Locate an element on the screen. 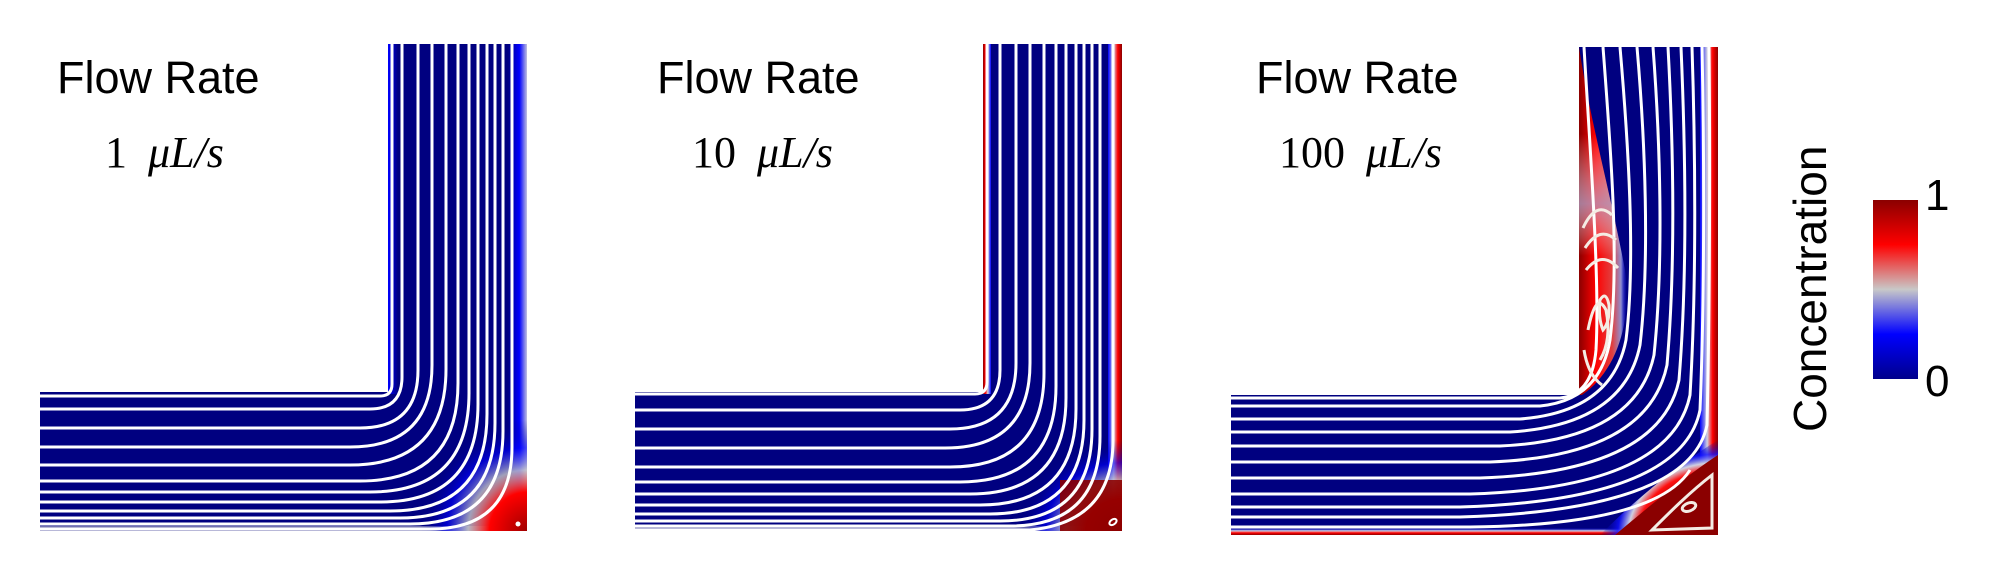  panel-1-flow-rate: 1 μL/s is located at coordinates (164, 152).